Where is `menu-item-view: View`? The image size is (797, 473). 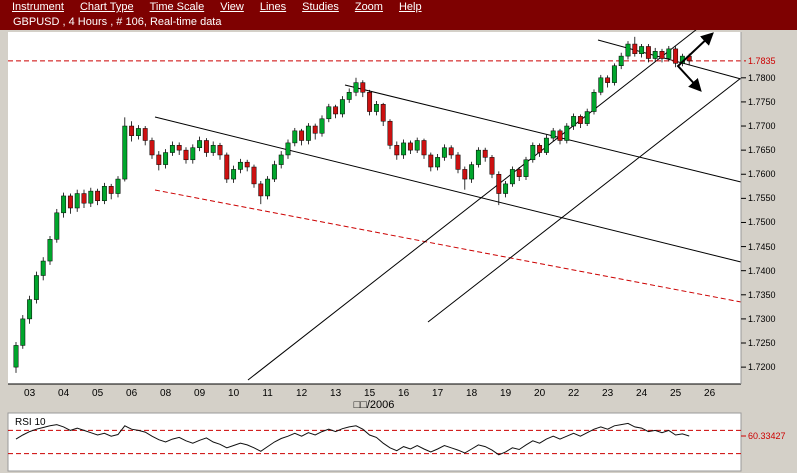 menu-item-view: View is located at coordinates (232, 7).